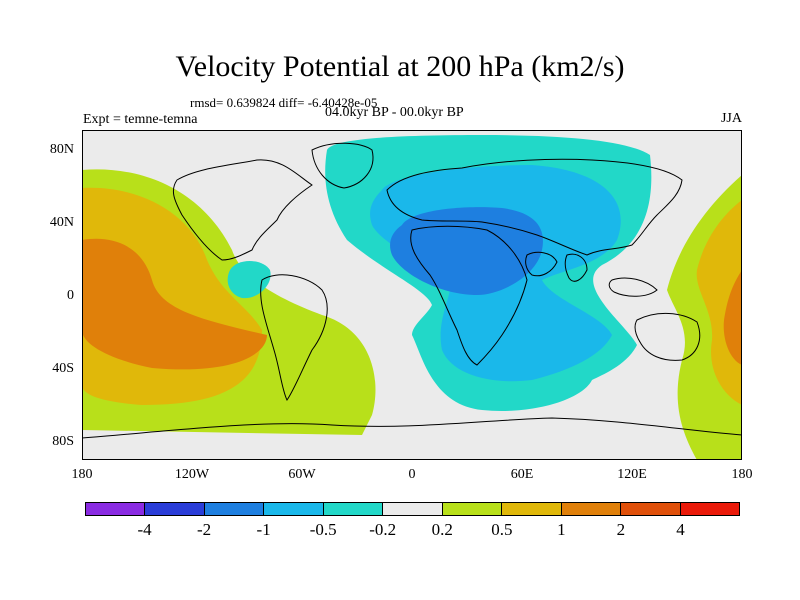 This screenshot has height=600, width=800. What do you see at coordinates (732, 317) in the screenshot?
I see `positive-contour-westpacific-strong` at bounding box center [732, 317].